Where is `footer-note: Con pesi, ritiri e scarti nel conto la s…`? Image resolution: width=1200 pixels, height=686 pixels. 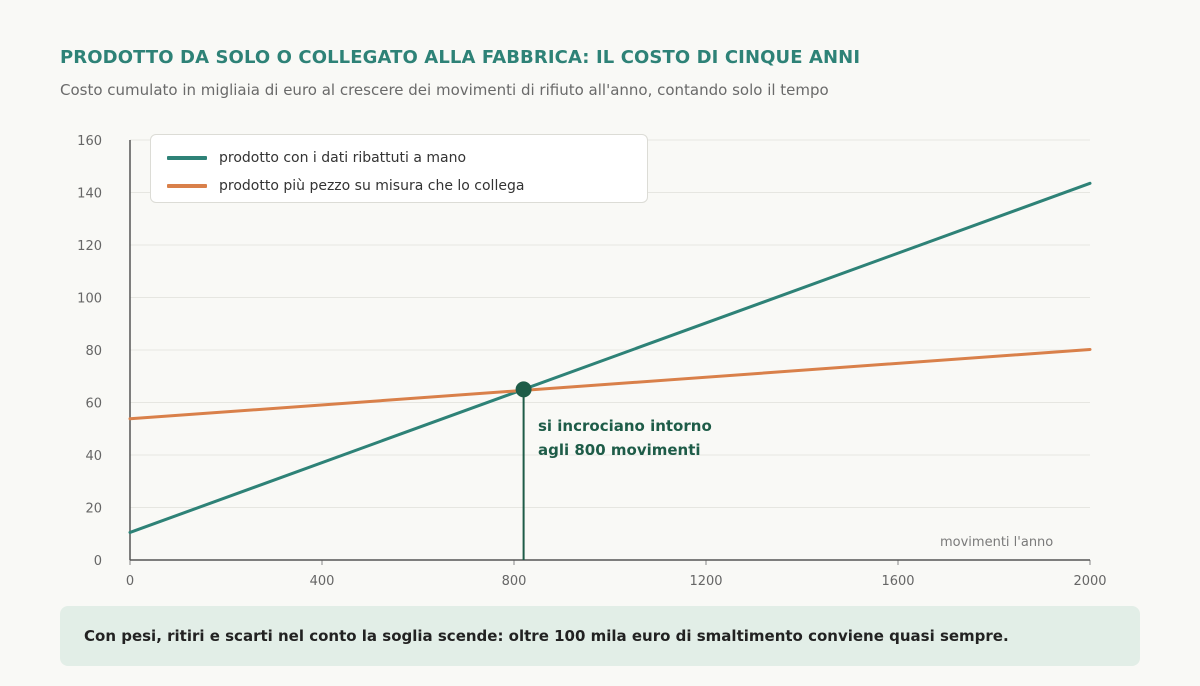 footer-note: Con pesi, ritiri e scarti nel conto la s… is located at coordinates (546, 636).